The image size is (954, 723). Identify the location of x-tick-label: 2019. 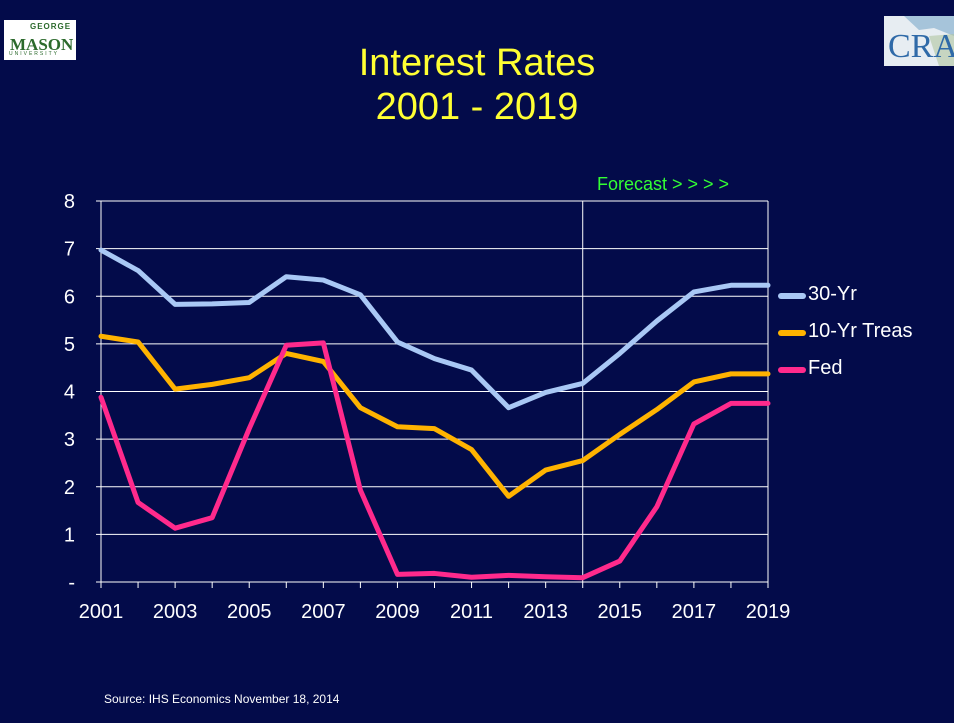
(768, 612).